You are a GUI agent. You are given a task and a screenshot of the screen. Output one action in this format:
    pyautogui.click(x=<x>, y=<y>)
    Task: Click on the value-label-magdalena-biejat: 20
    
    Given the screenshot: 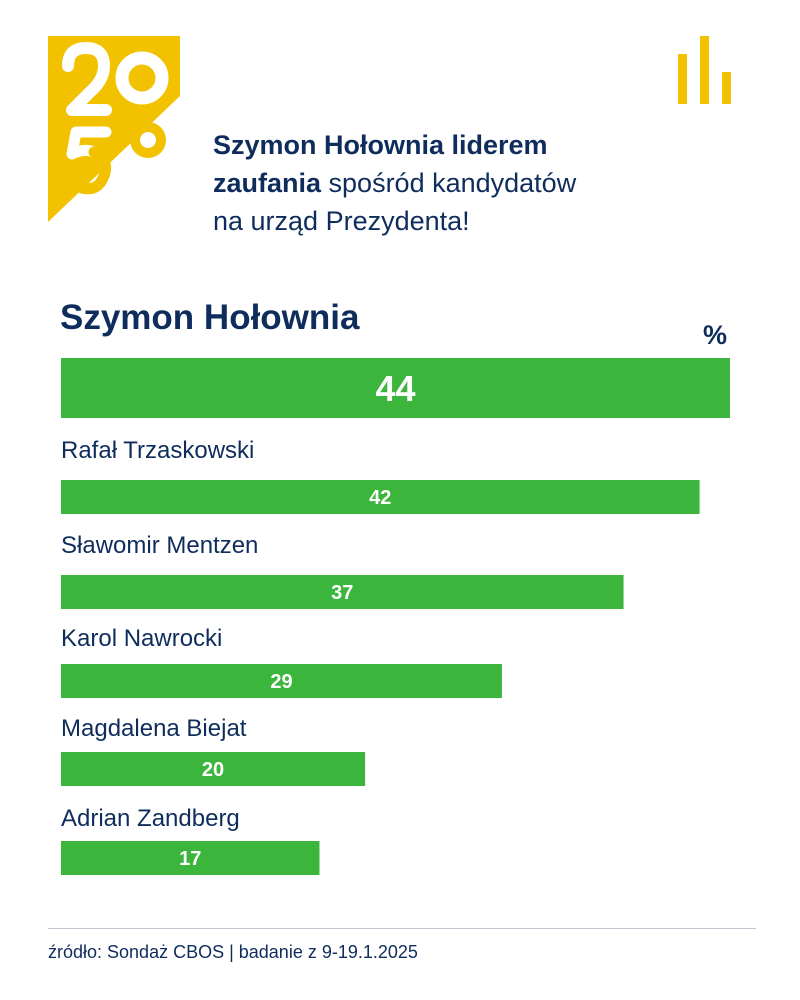 What is the action you would take?
    pyautogui.click(x=213, y=770)
    